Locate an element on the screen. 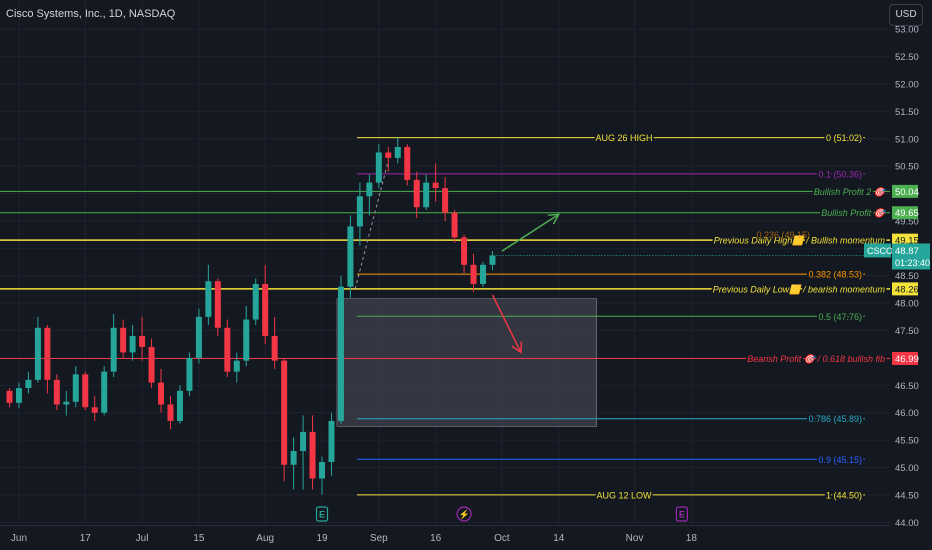 Image resolution: width=932 pixels, height=550 pixels. time-tick-label: 19 is located at coordinates (322, 538).